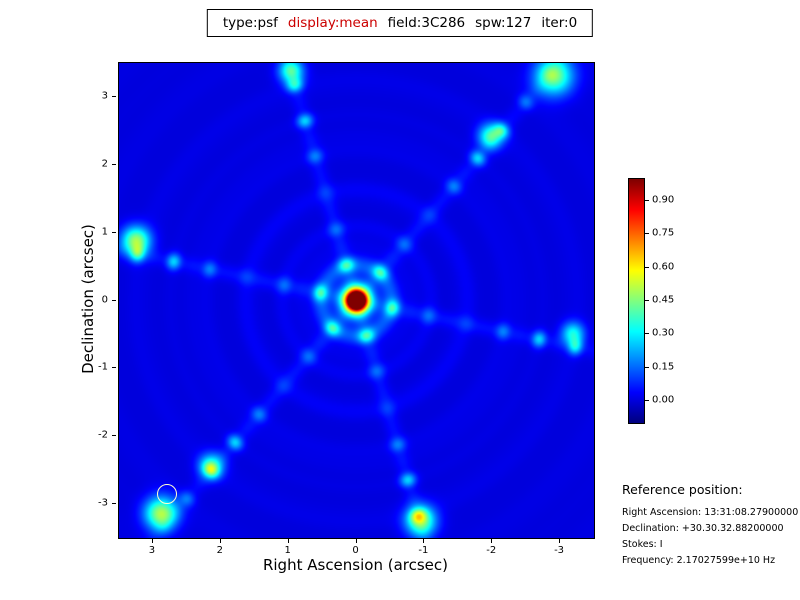 Image resolution: width=800 pixels, height=600 pixels. Describe the element at coordinates (250, 23) in the screenshot. I see `title-segment-0: type:psf` at that location.